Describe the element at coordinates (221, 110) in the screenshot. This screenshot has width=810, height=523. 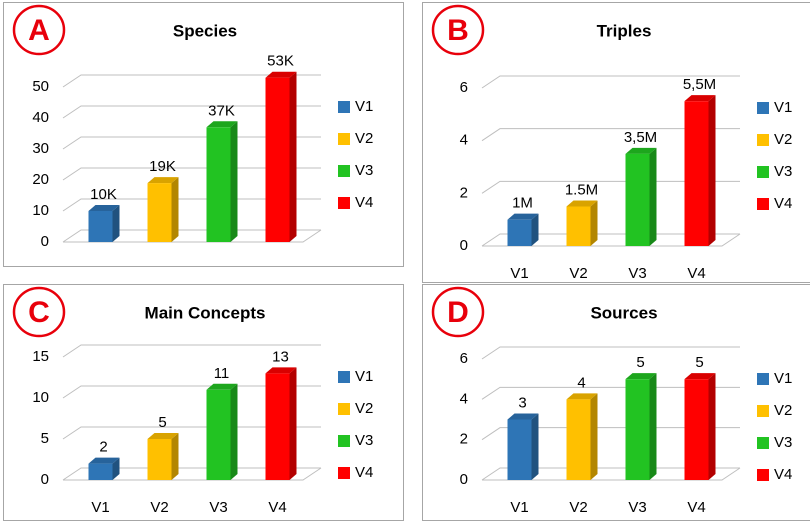
I see `data-label: 37K` at that location.